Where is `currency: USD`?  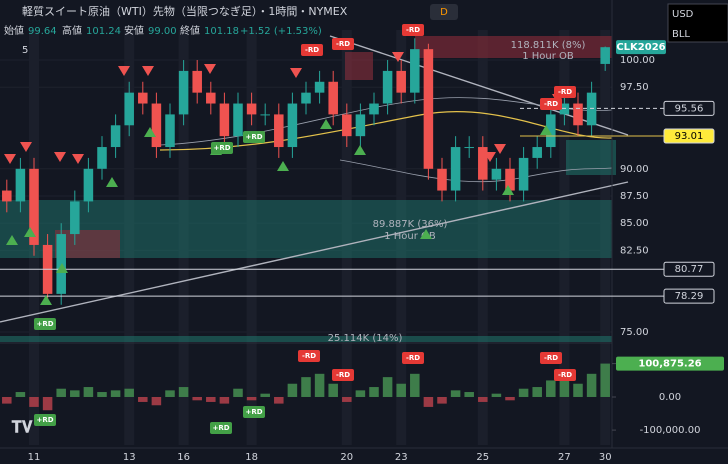 currency: USD is located at coordinates (683, 14).